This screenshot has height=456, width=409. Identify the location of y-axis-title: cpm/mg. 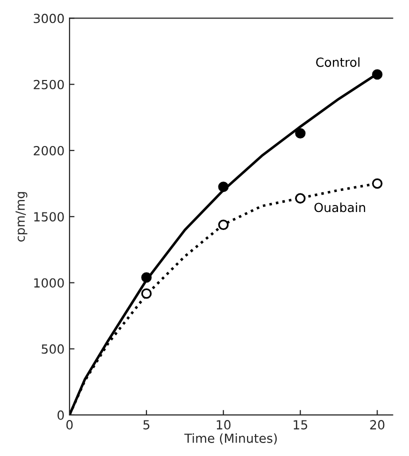
(22, 217).